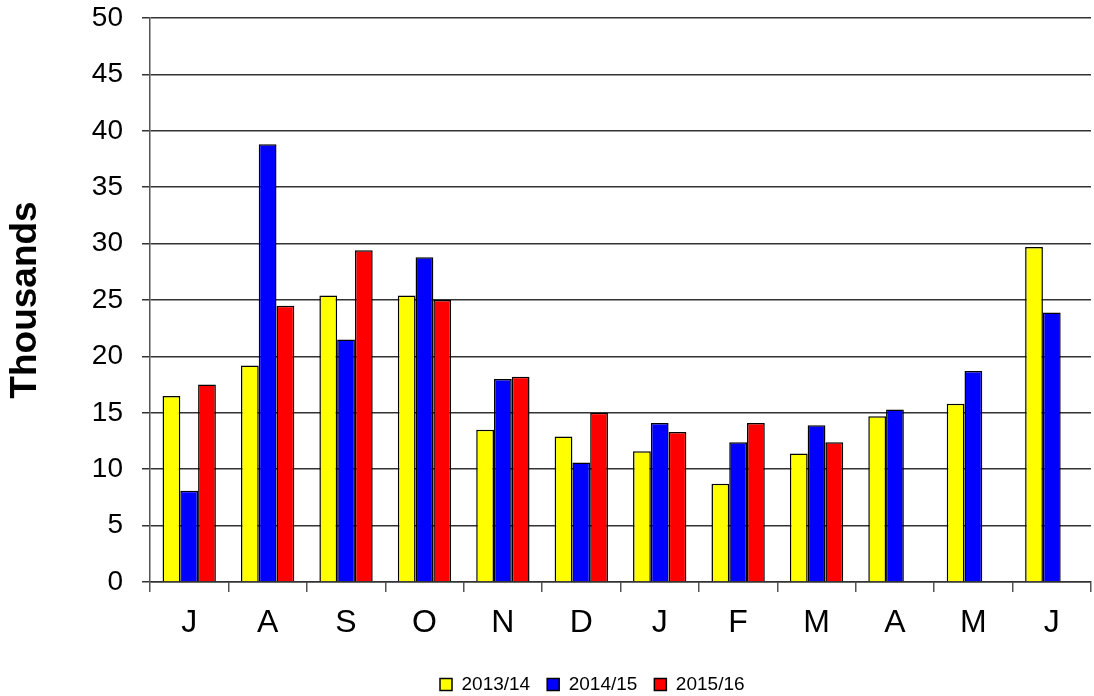  I want to click on y-tick-label: 25, so click(107, 298).